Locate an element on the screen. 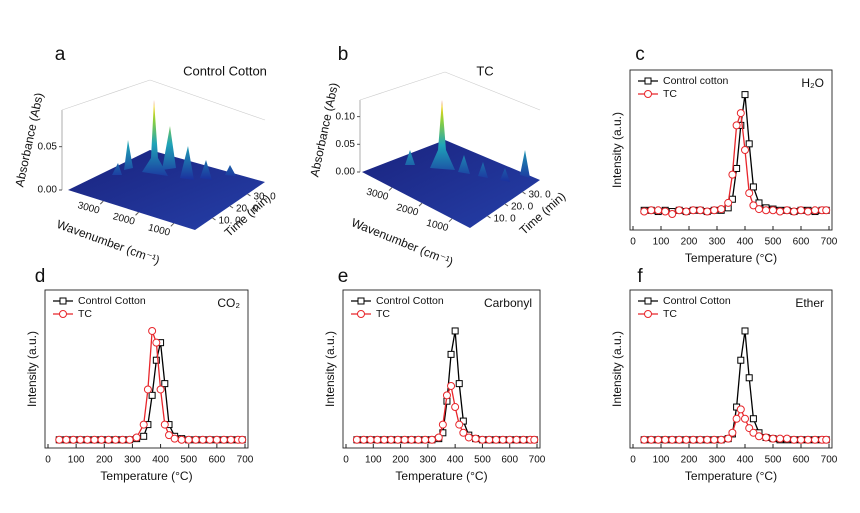  x-tick-label: 0 is located at coordinates (346, 460).